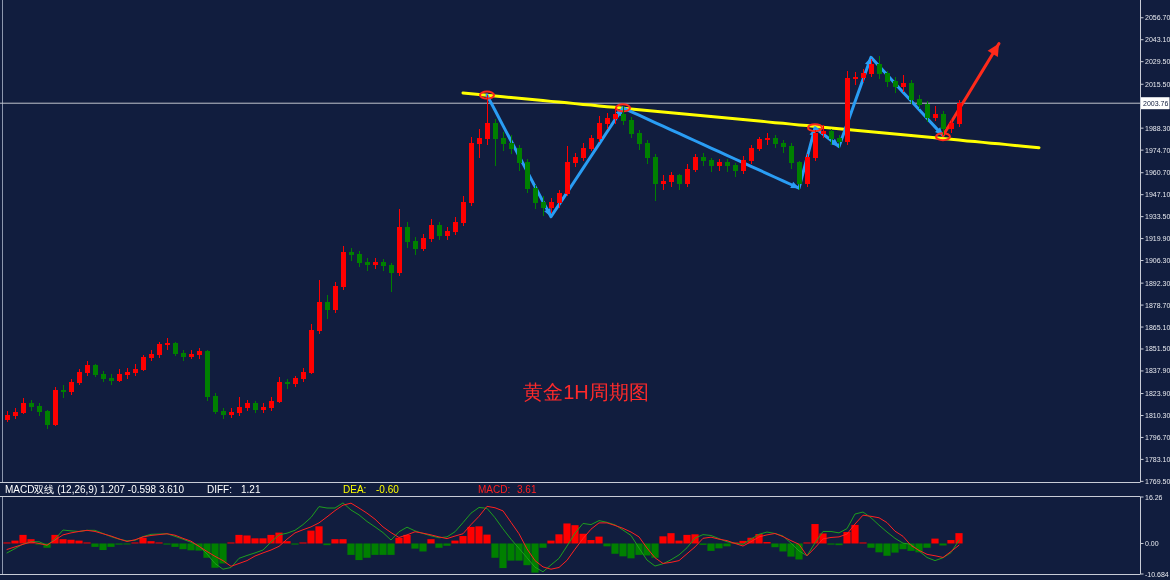  Describe the element at coordinates (527, 489) in the screenshot. I see `text: 3.61` at that location.